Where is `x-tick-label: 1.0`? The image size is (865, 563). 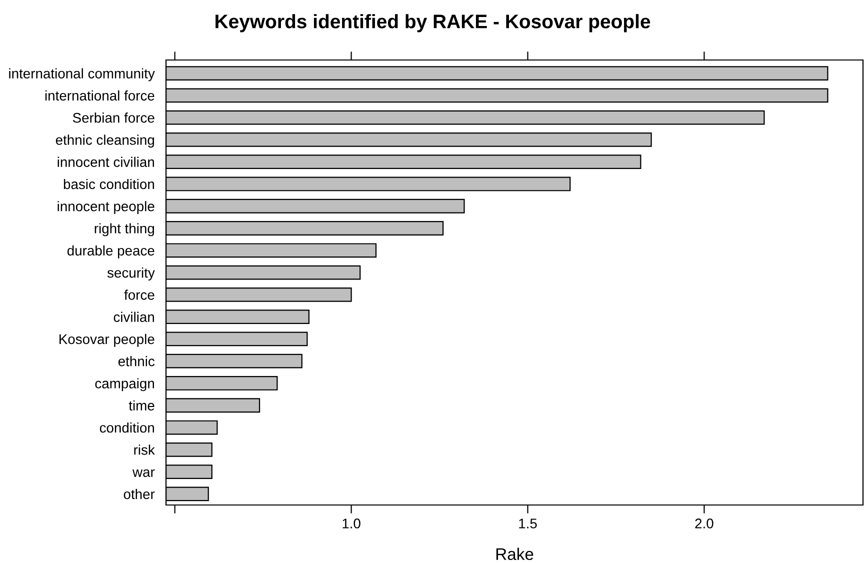 x-tick-label: 1.0 is located at coordinates (351, 523).